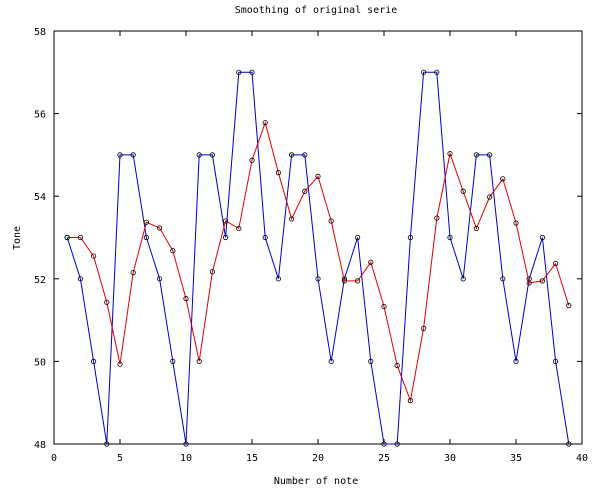 Image resolution: width=612 pixels, height=490 pixels. Describe the element at coordinates (40, 197) in the screenshot. I see `y-tick-label: 54` at that location.